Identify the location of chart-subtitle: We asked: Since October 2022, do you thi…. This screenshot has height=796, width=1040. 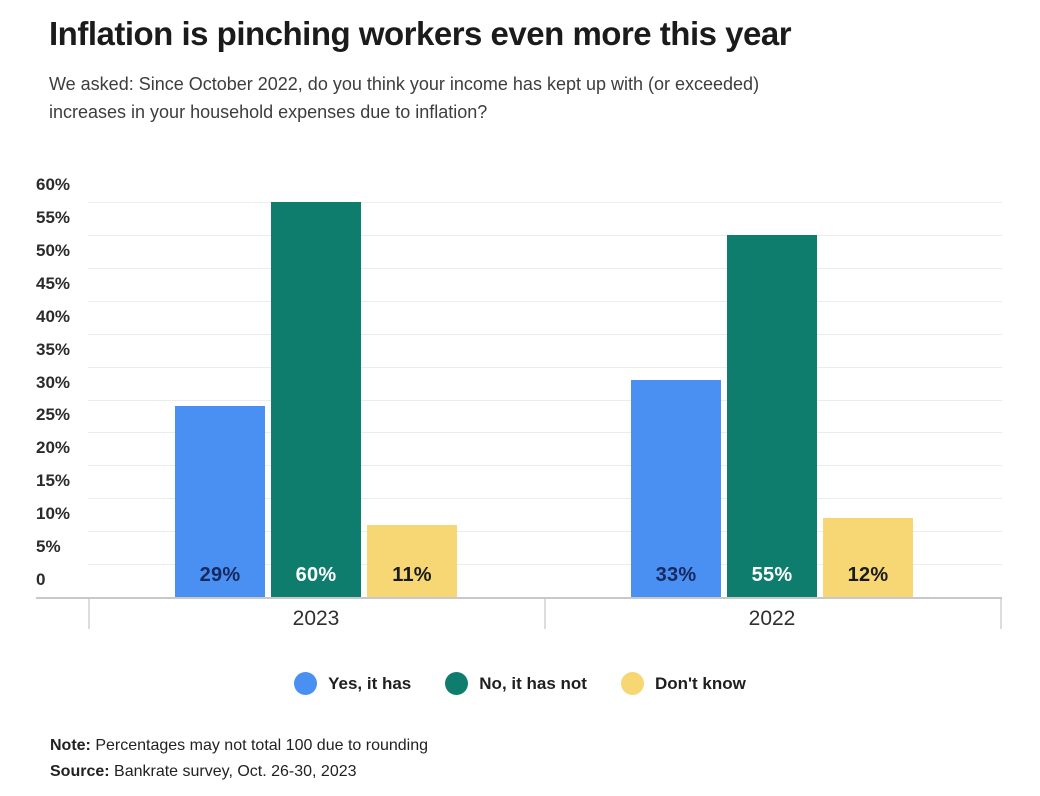
(404, 98).